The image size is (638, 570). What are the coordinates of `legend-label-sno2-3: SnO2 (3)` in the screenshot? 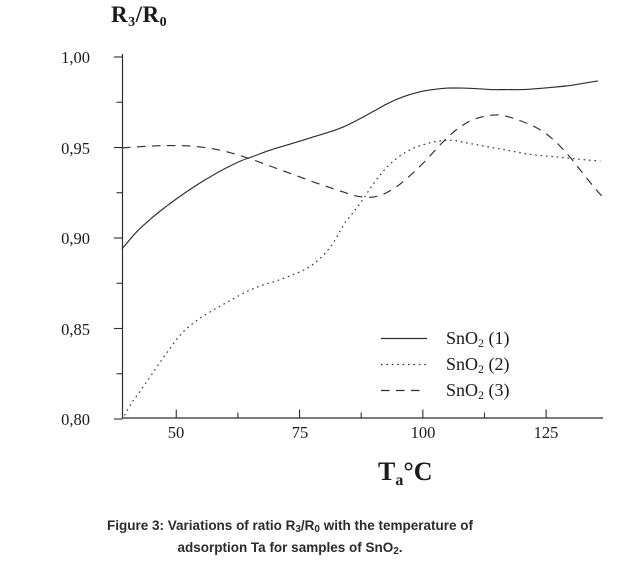 It's located at (478, 390).